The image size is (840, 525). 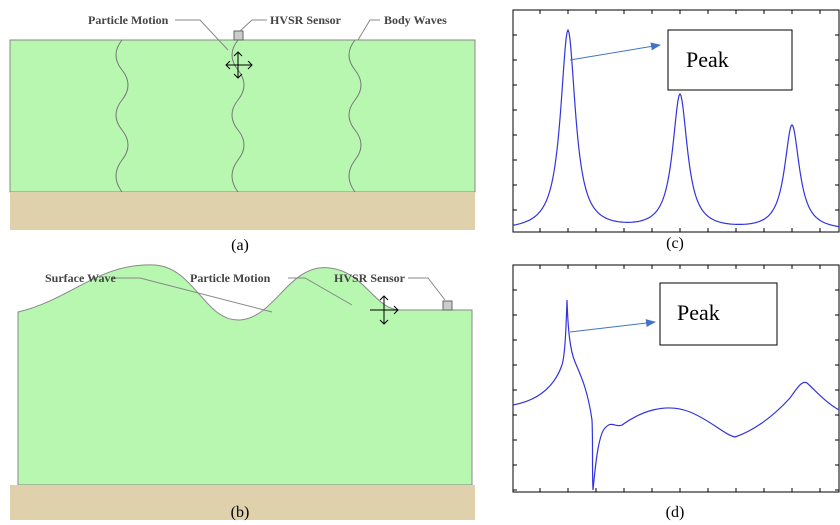 I want to click on label: Body Waves, so click(x=415, y=20).